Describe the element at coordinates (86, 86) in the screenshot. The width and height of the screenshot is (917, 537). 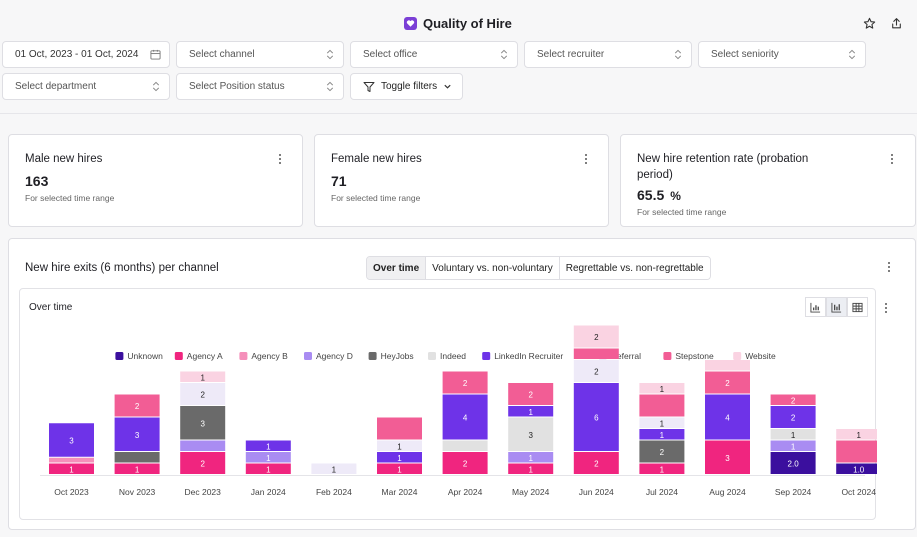
I see `department-select: Select department` at that location.